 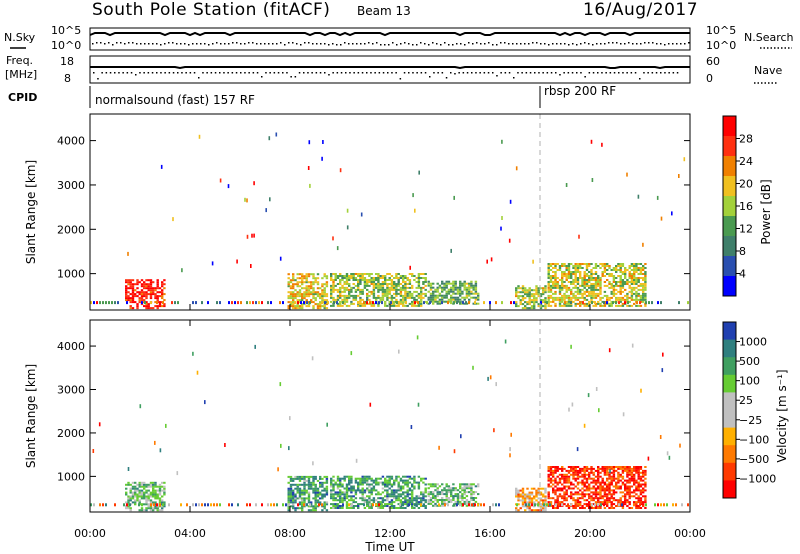 I want to click on colorbar-segment, so click(x=729, y=454).